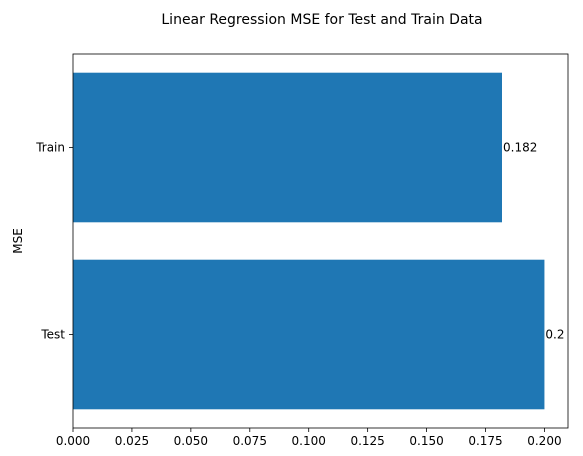 This screenshot has height=456, width=583. What do you see at coordinates (18, 241) in the screenshot?
I see `y-axis-label: MSE` at bounding box center [18, 241].